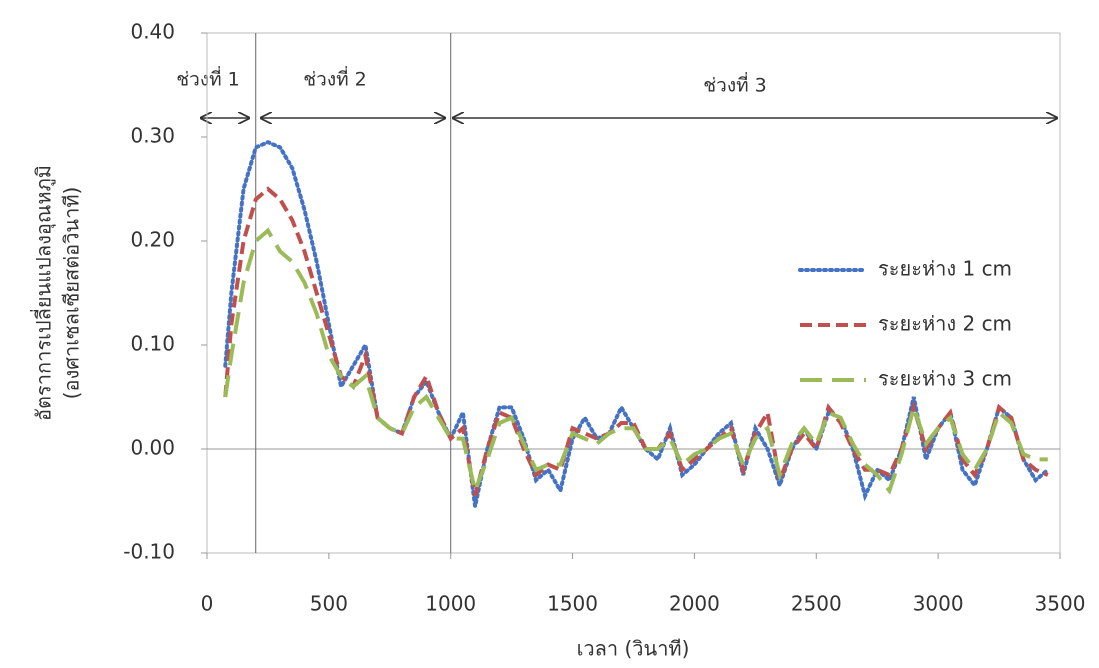 This screenshot has width=1099, height=668. I want to click on x-tick-label: 3500, so click(1060, 604).